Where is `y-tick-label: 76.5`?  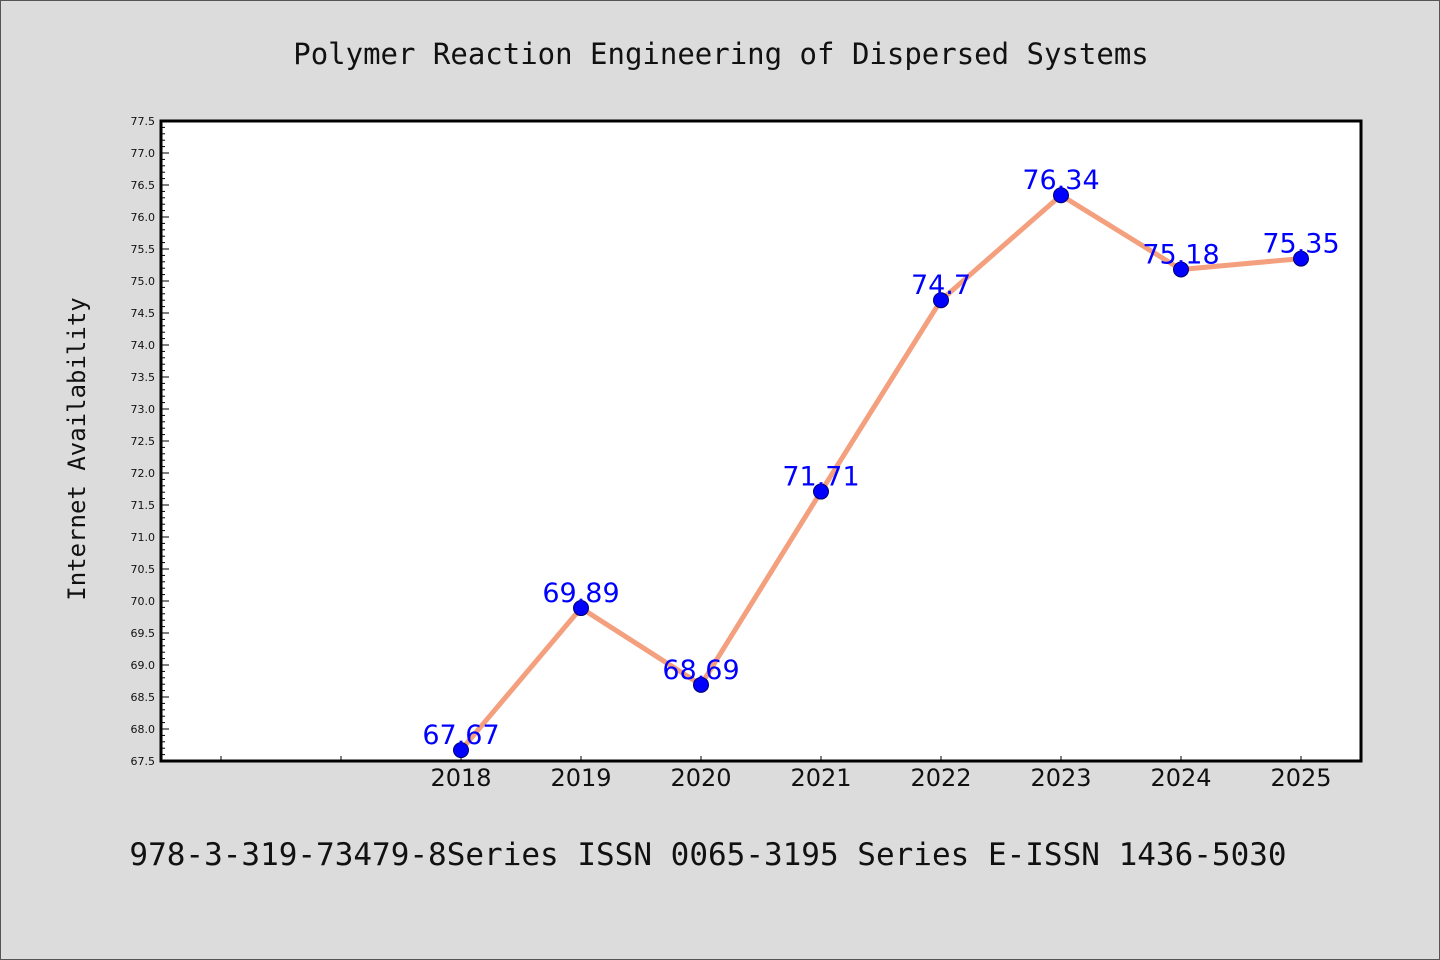
y-tick-label: 76.5 is located at coordinates (143, 185).